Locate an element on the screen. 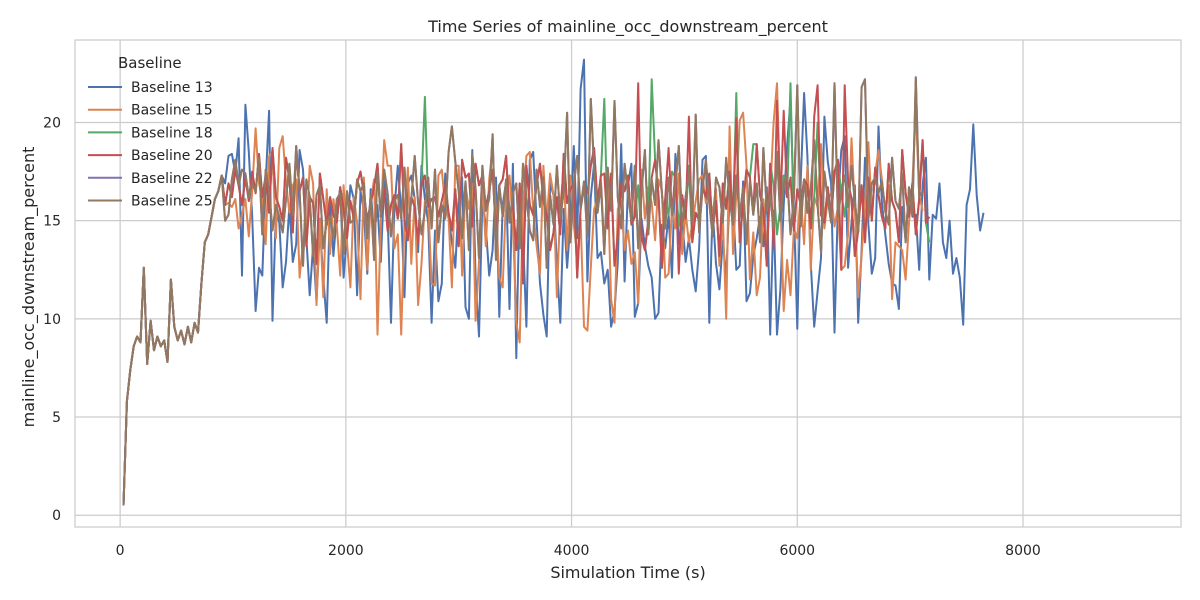 This screenshot has height=600, width=1200. legend-label-baseline-25: Baseline 25 is located at coordinates (172, 202).